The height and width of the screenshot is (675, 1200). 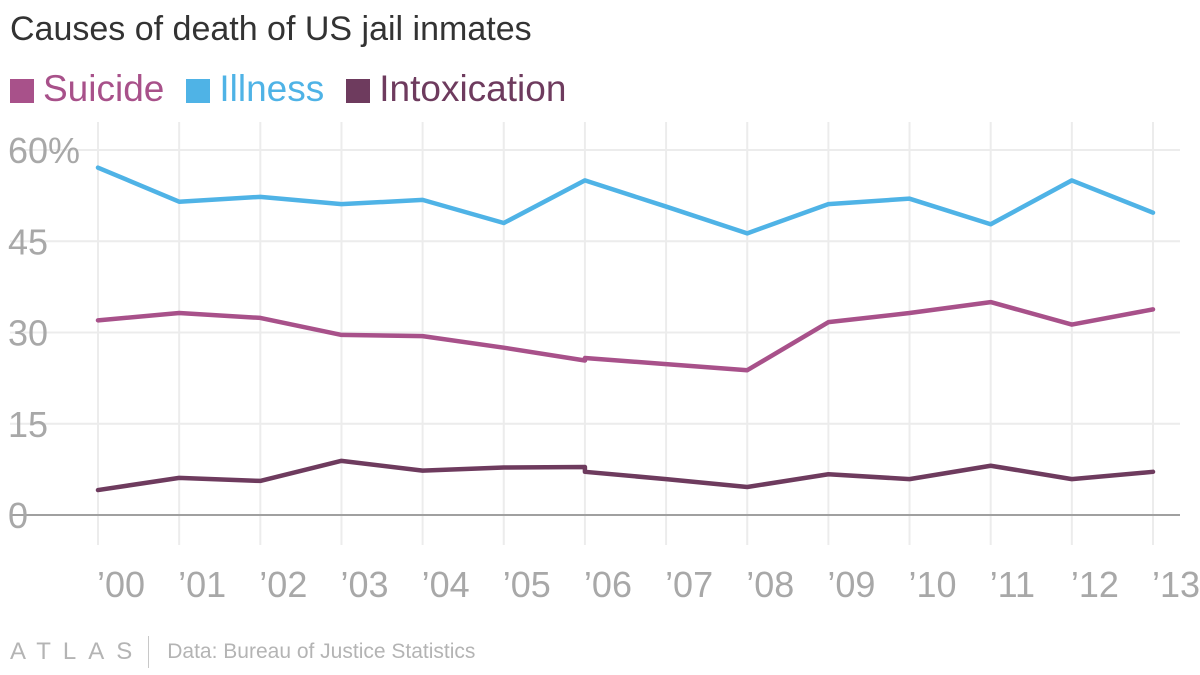 What do you see at coordinates (473, 88) in the screenshot?
I see `legend-label-intoxication: Intoxication` at bounding box center [473, 88].